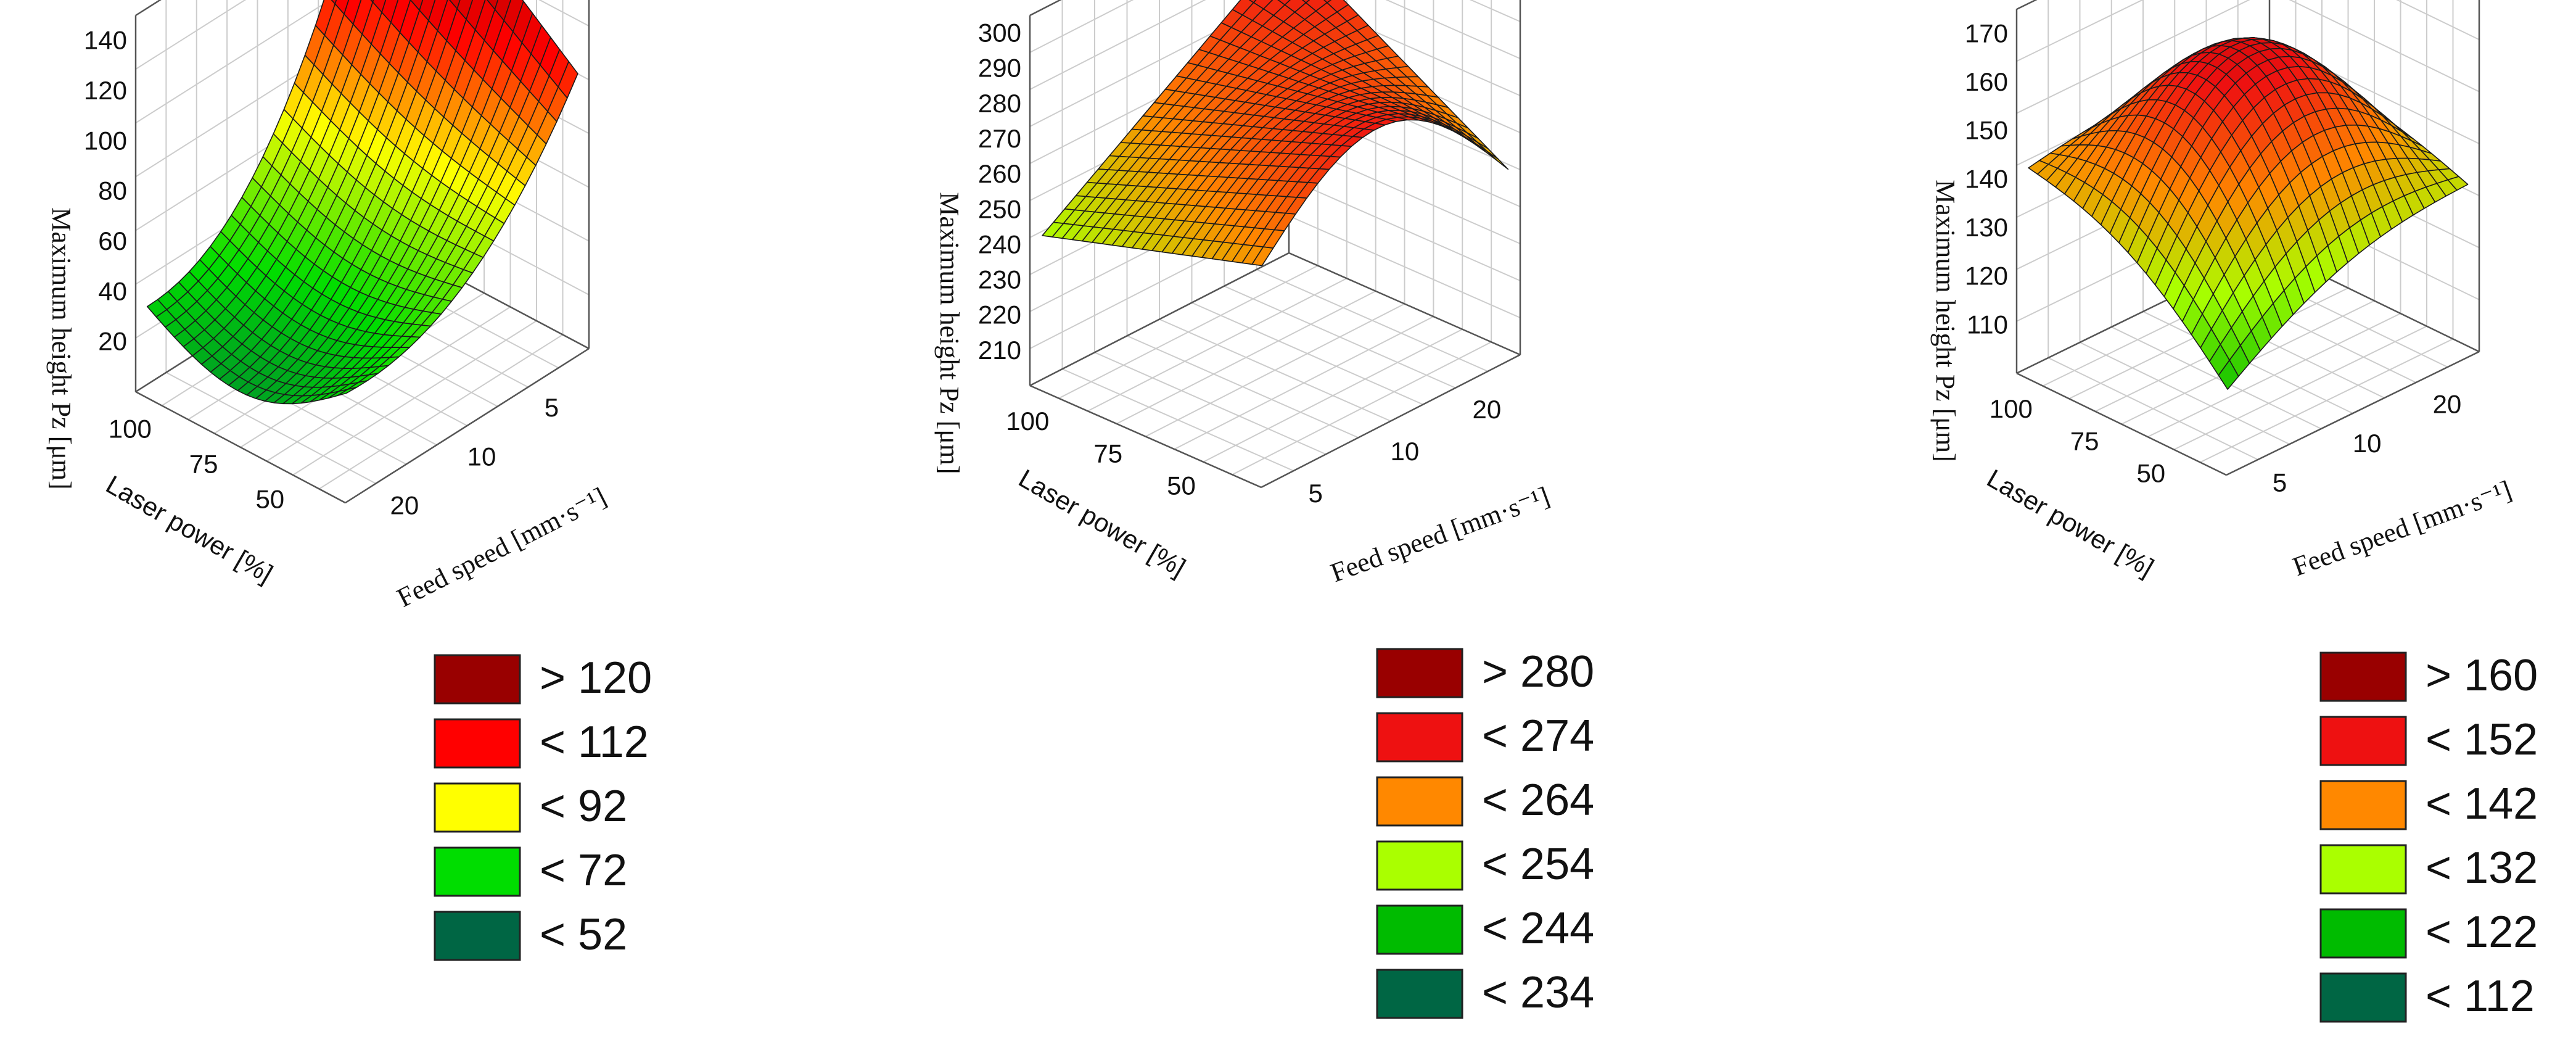  I want to click on legend-label: > 160, so click(2482, 675).